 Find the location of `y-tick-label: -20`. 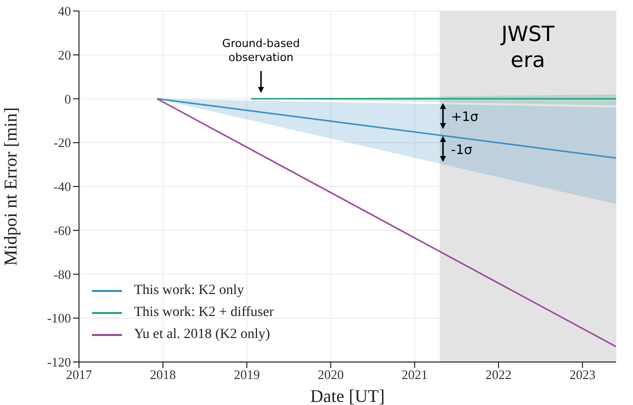

y-tick-label: -20 is located at coordinates (62, 142).